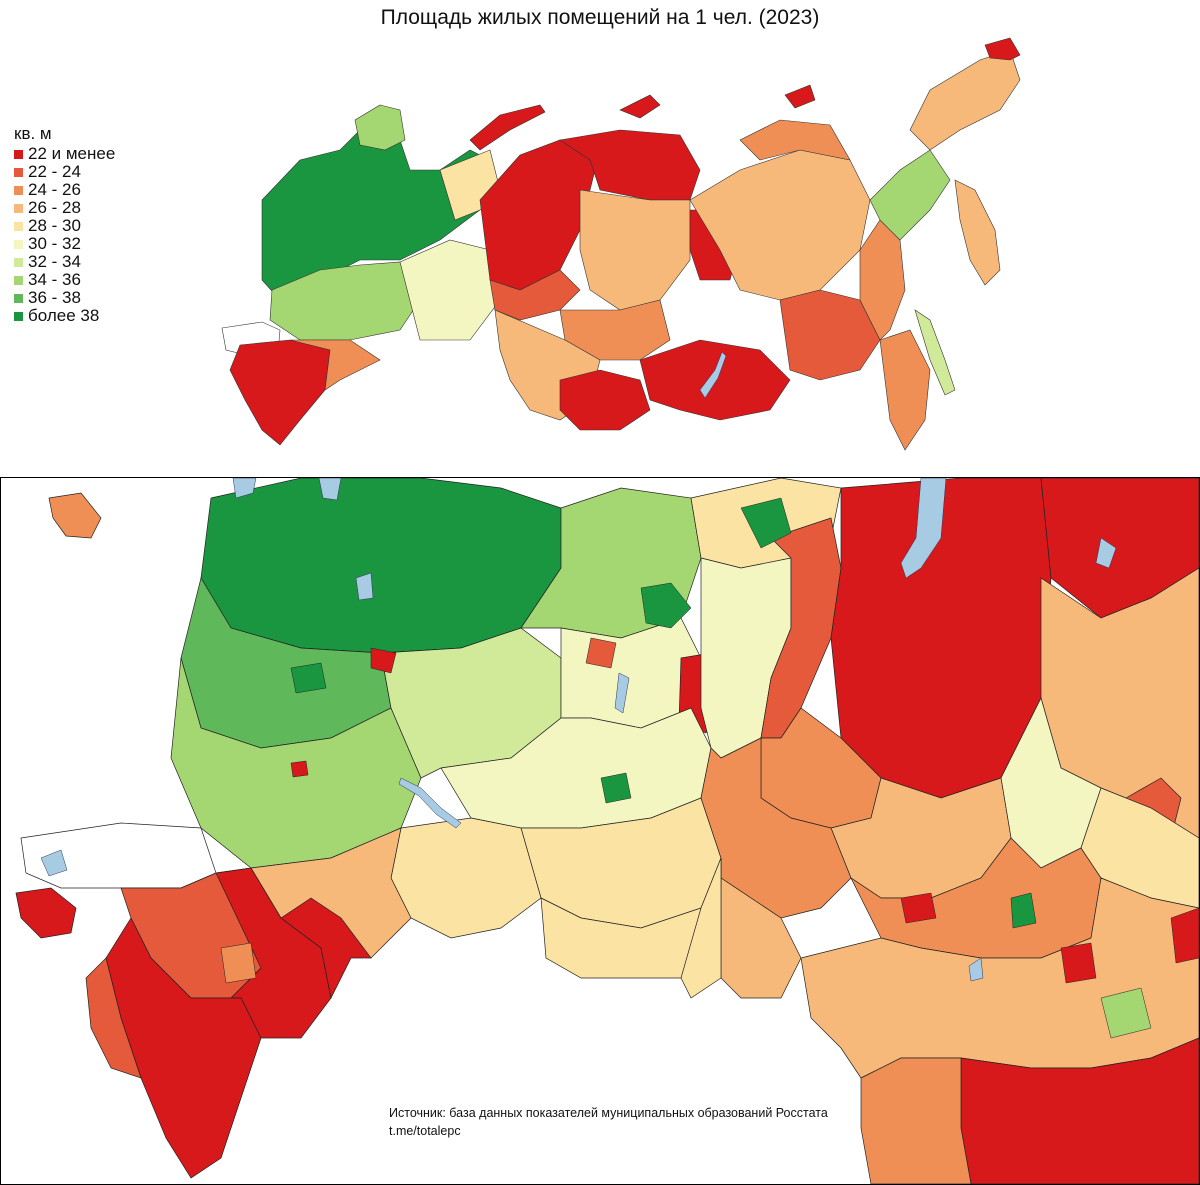  I want to click on legend-item: 28 - 30, so click(64, 225).